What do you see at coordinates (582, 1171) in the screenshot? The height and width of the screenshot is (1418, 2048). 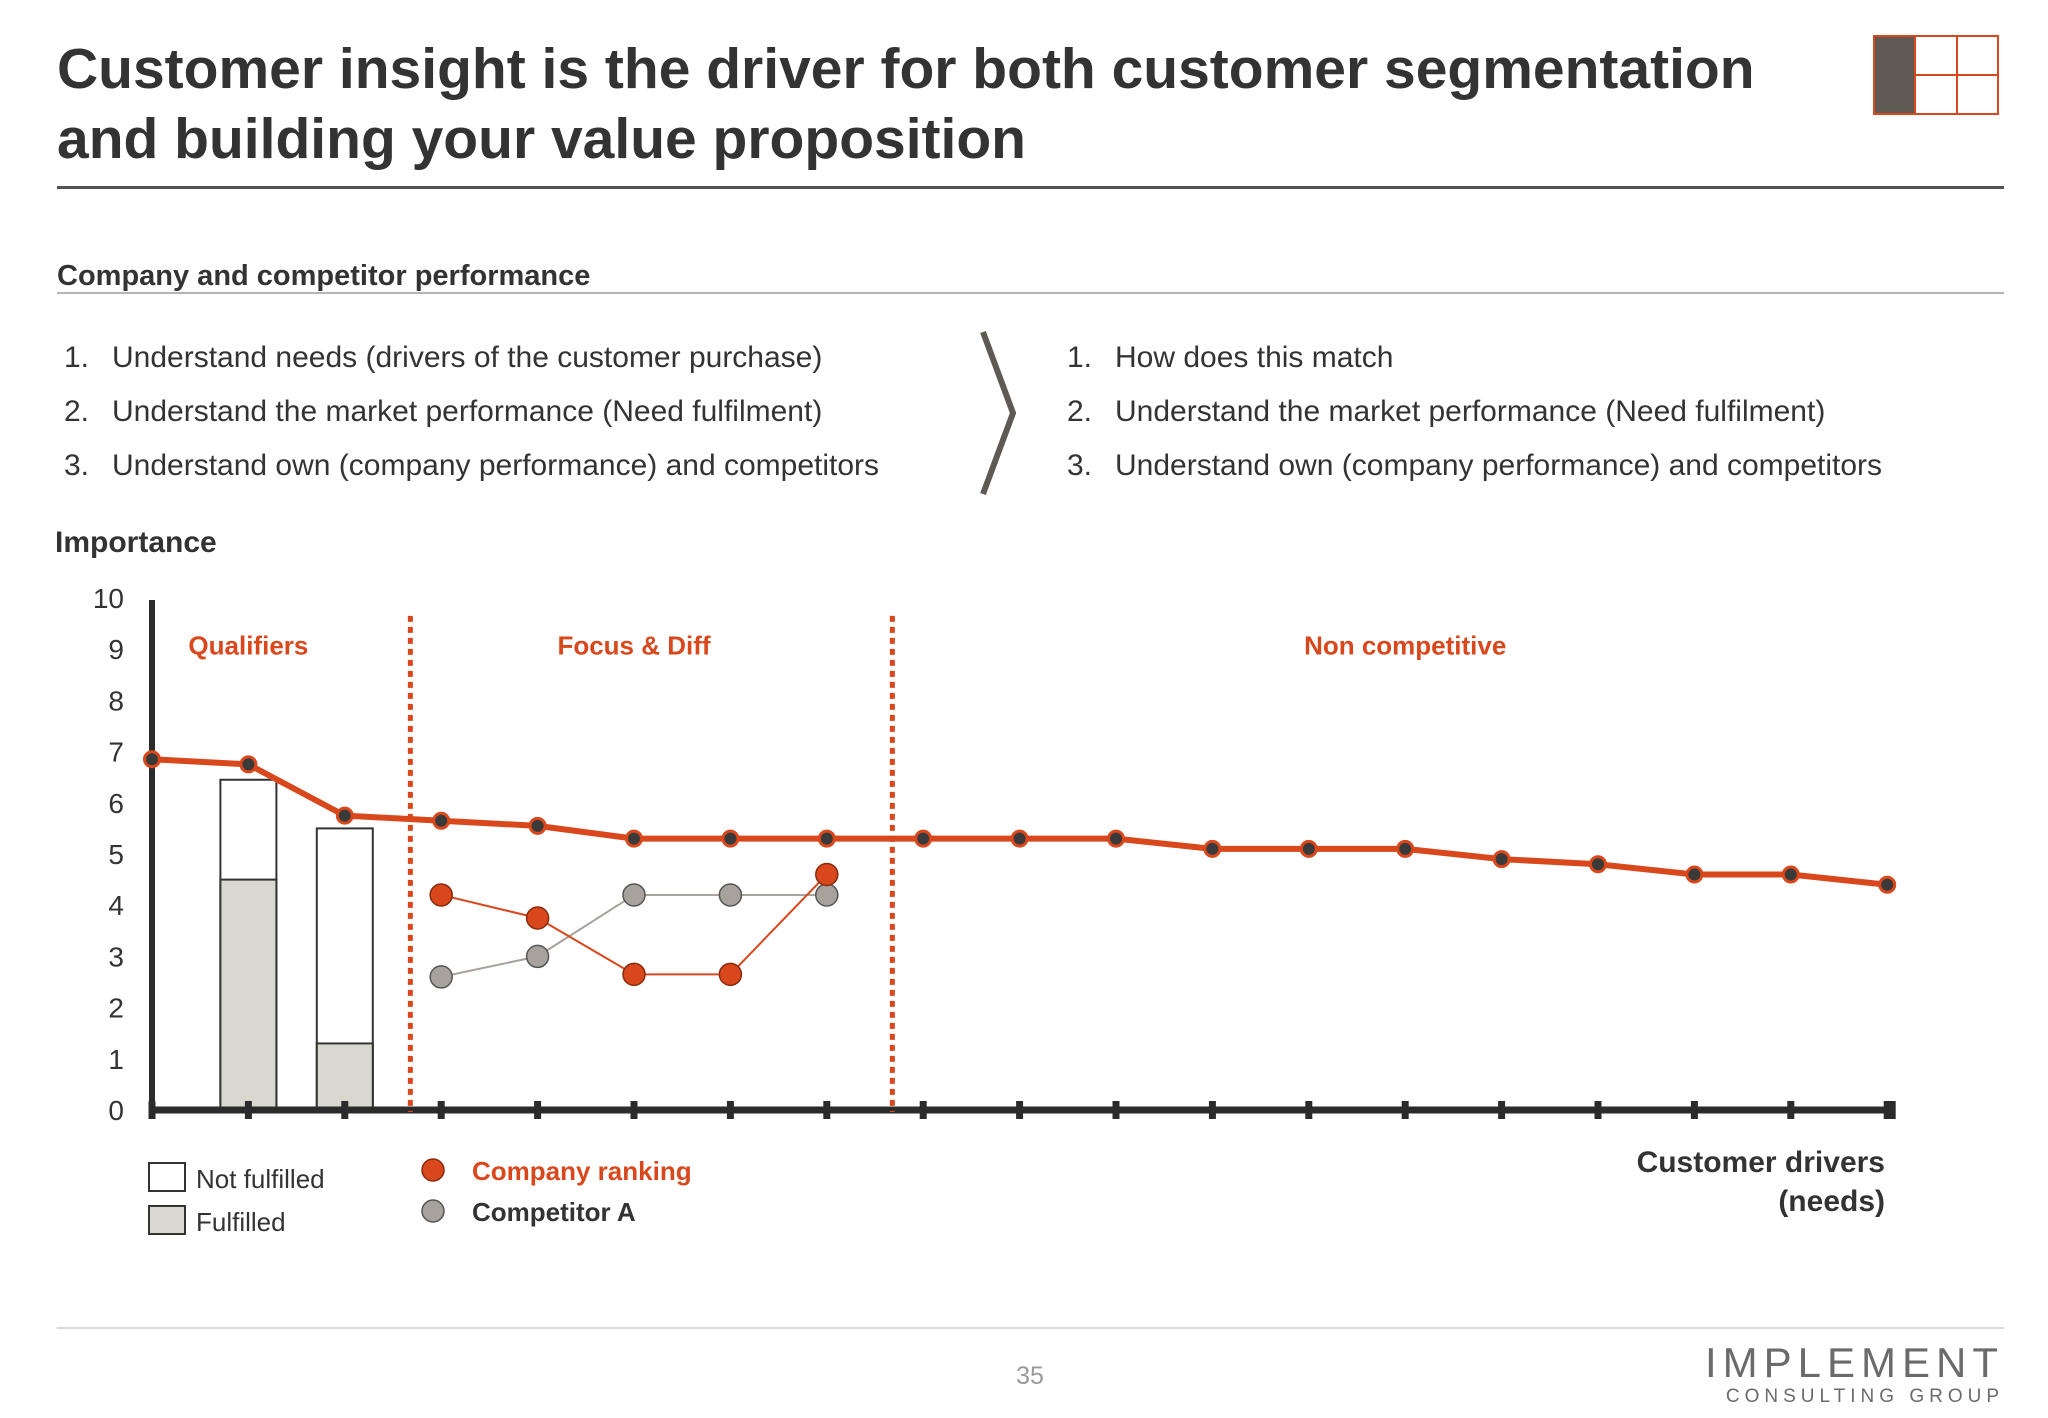 I see `legend-label: Company ranking` at bounding box center [582, 1171].